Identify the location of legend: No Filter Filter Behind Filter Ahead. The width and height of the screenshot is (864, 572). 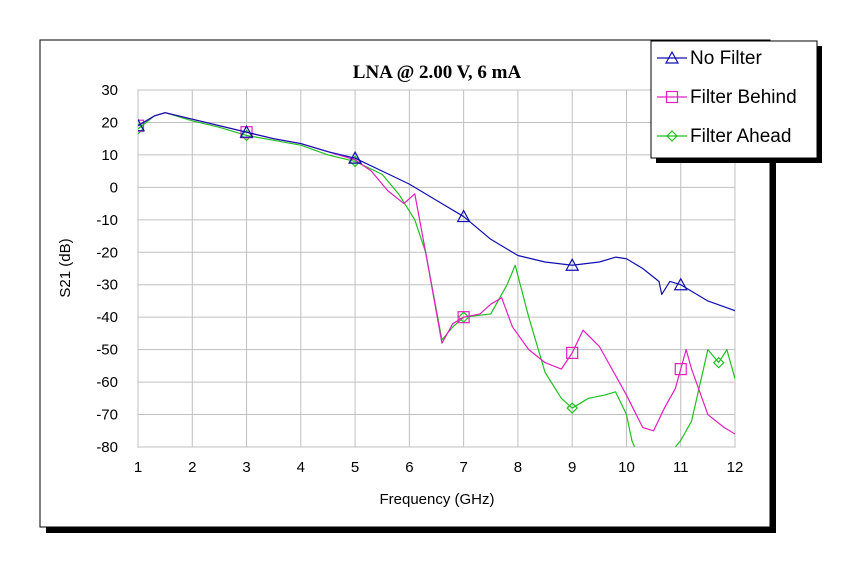
(736, 101).